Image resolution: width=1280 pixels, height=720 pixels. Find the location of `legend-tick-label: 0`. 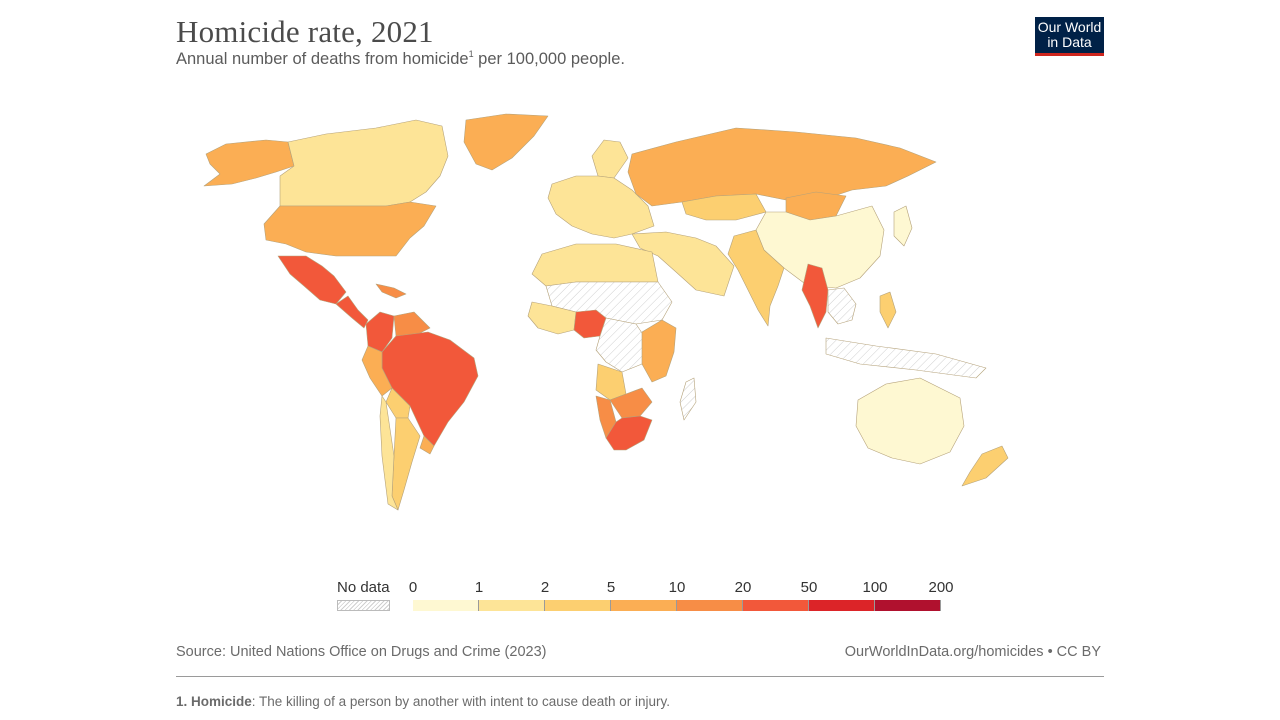

legend-tick-label: 0 is located at coordinates (413, 587).